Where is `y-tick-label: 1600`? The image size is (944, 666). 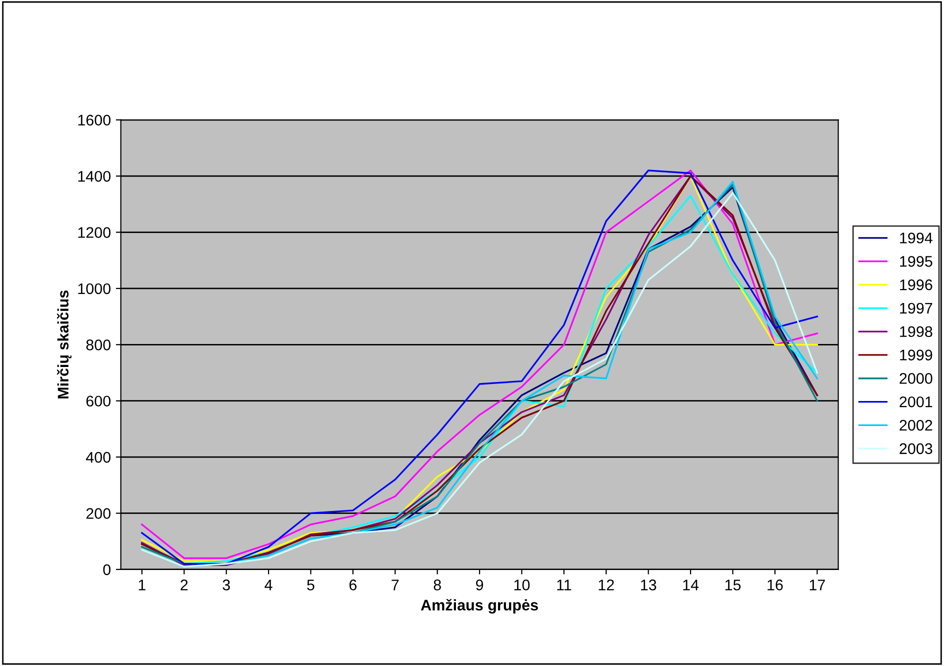 y-tick-label: 1600 is located at coordinates (94, 120).